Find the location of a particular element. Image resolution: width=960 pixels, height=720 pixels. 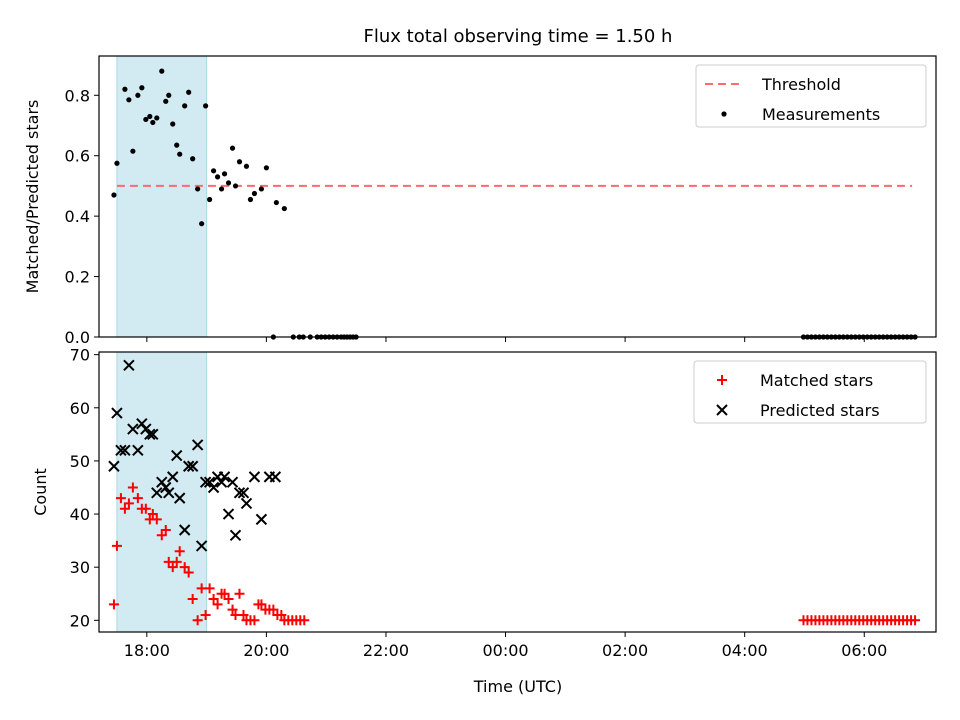

y-axis-label: Matched/Predicted stars is located at coordinates (32, 197).